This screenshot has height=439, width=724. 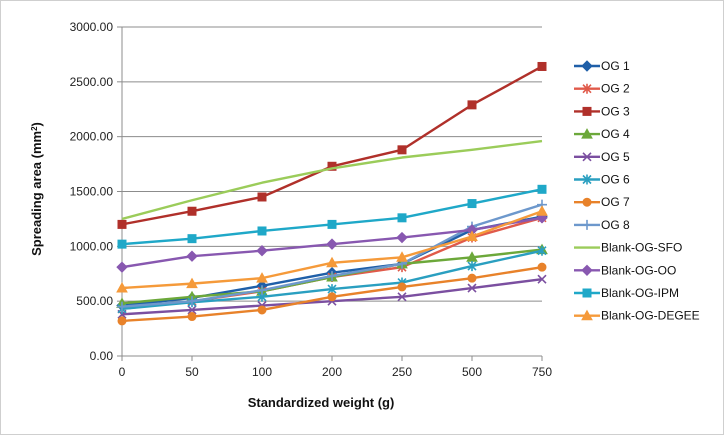 I want to click on legend-label: OG 7, so click(x=615, y=202).